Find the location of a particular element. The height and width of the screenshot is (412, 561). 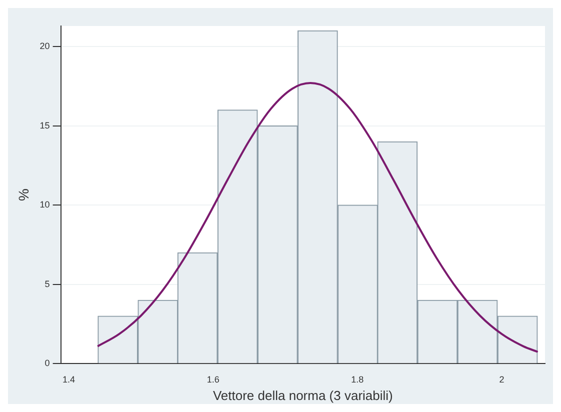

y-axis-title: % is located at coordinates (23, 195).